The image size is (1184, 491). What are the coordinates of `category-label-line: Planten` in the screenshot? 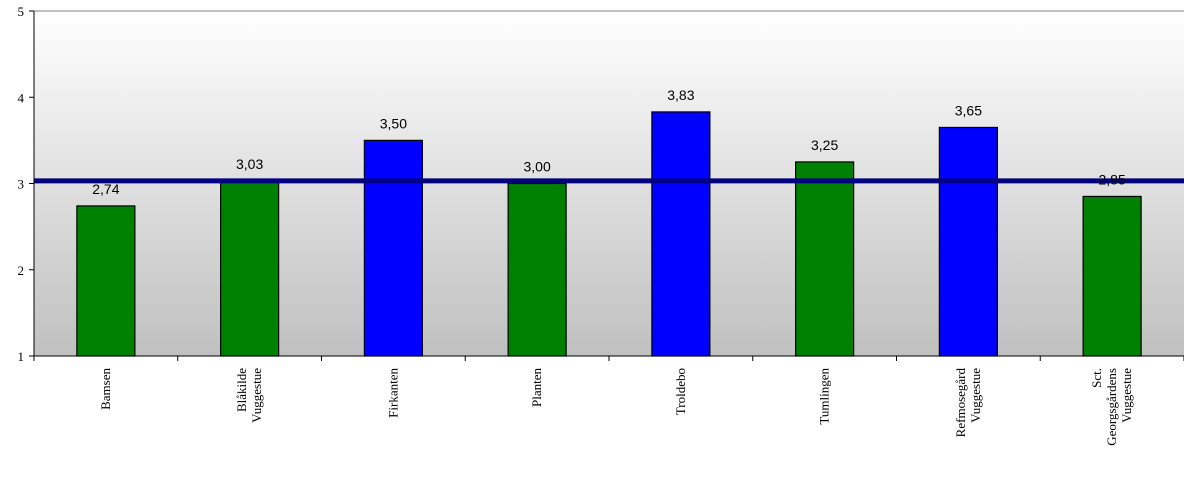 It's located at (536, 387).